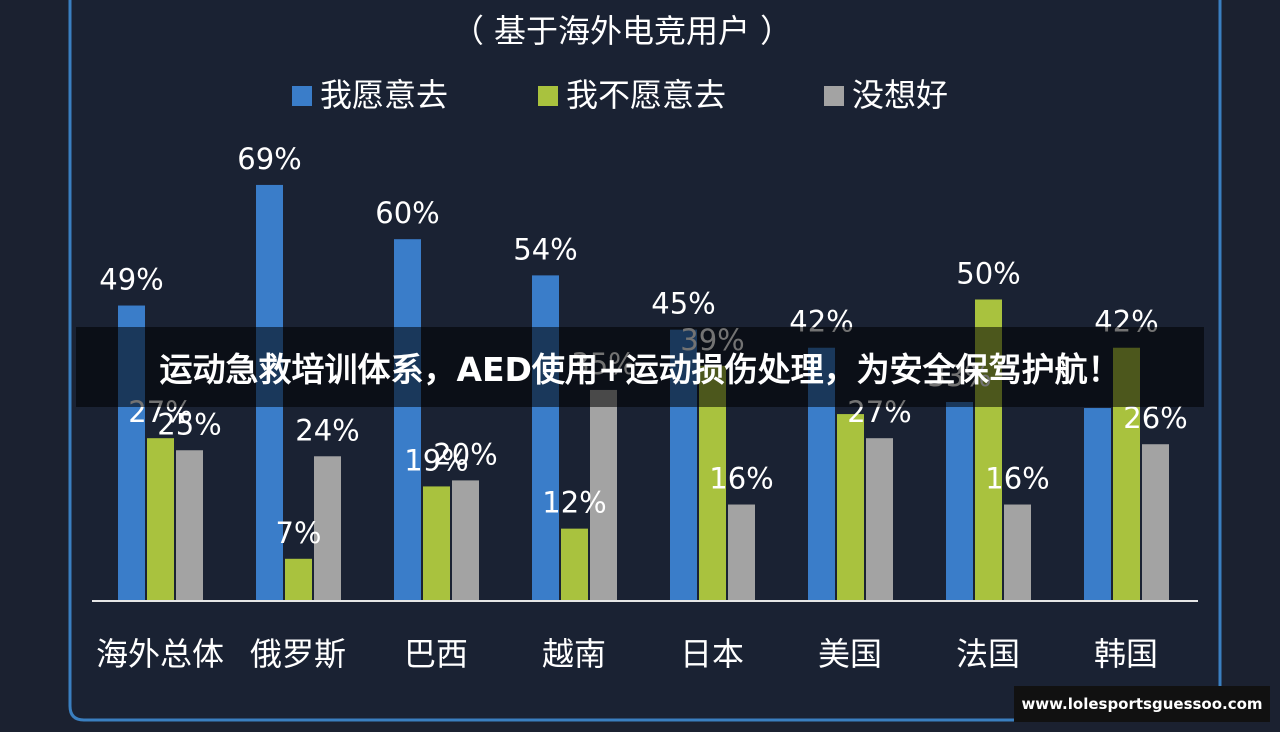  What do you see at coordinates (407, 213) in the screenshot?
I see `data-label-3-1: 60%` at bounding box center [407, 213].